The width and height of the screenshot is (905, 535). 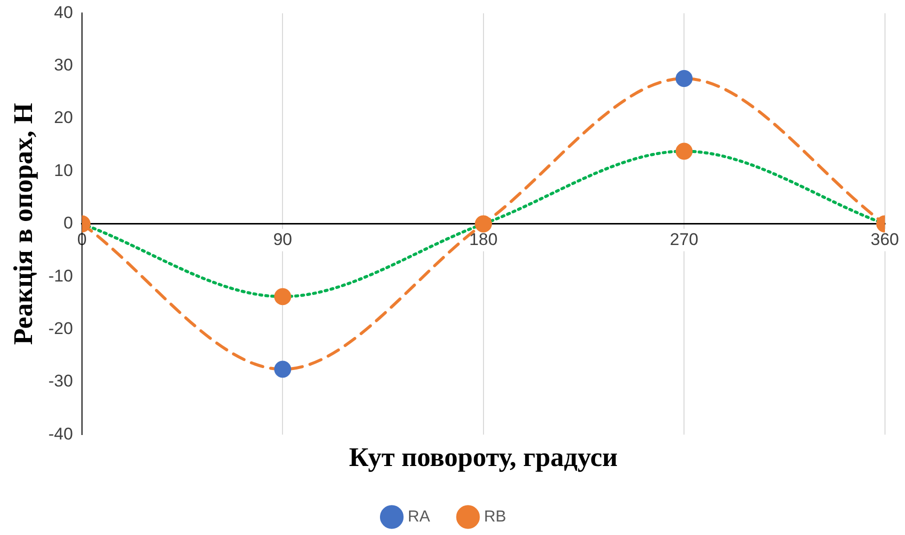 What do you see at coordinates (483, 457) in the screenshot?
I see `x-axis-title: Кут повороту, градуси` at bounding box center [483, 457].